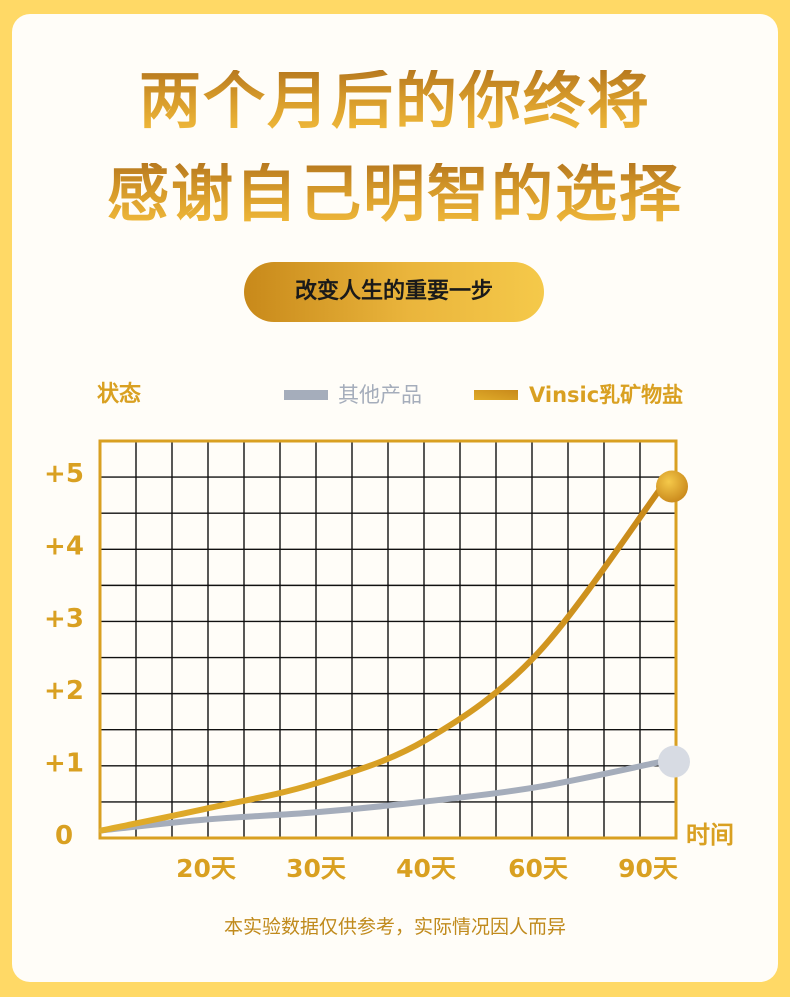 This screenshot has height=997, width=790. I want to click on y-tick-label: +1, so click(64, 764).